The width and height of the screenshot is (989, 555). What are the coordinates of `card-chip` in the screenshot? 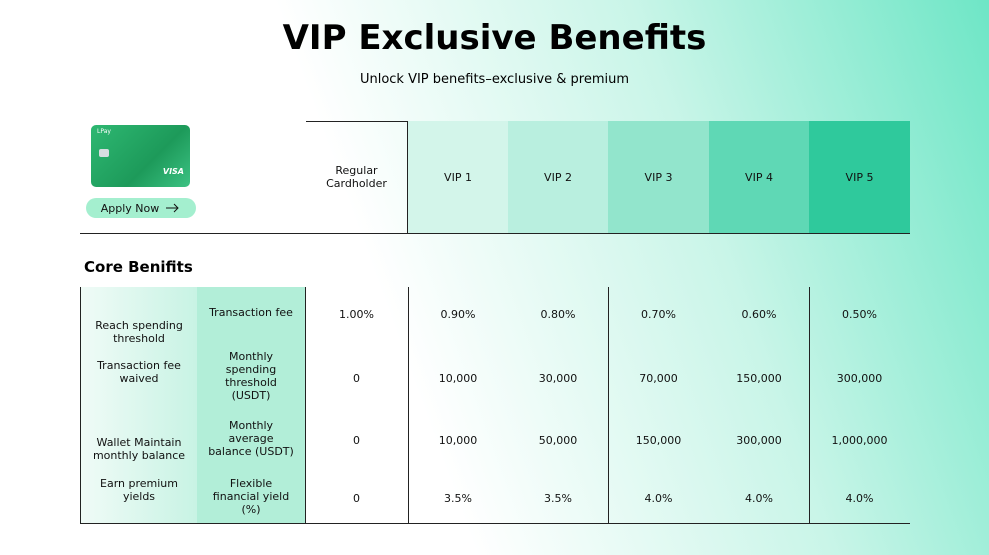 It's located at (104, 153).